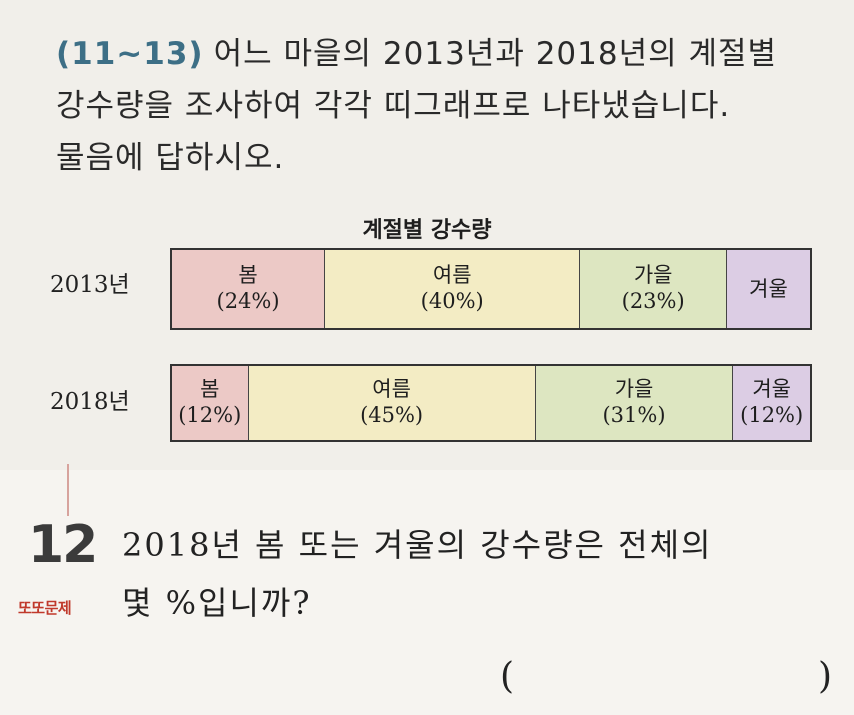  Describe the element at coordinates (45, 608) in the screenshot. I see `question-badge: 또또문제` at that location.